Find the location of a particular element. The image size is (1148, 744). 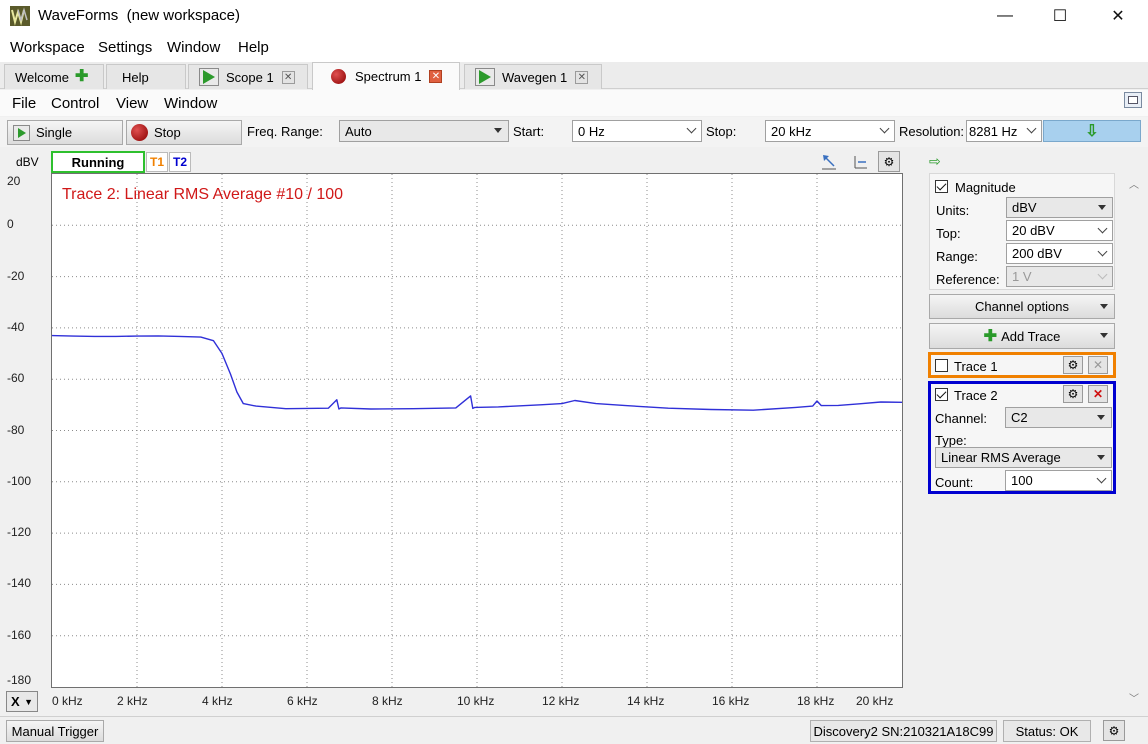

device-label: Discovery2 SN:210321A18C99 is located at coordinates (903, 731).